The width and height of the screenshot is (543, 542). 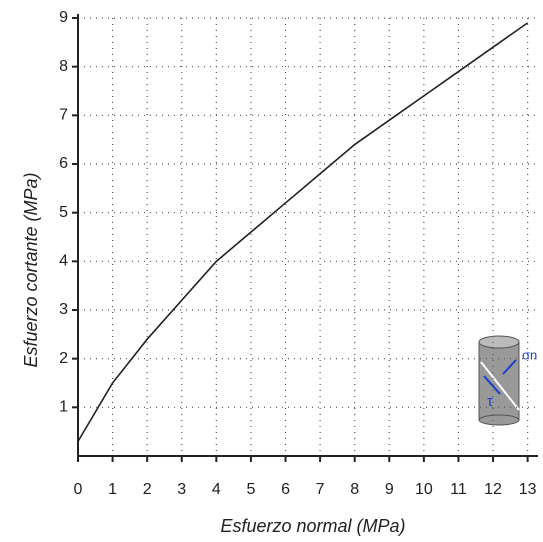 I want to click on cylinder-bottom, so click(x=499, y=420).